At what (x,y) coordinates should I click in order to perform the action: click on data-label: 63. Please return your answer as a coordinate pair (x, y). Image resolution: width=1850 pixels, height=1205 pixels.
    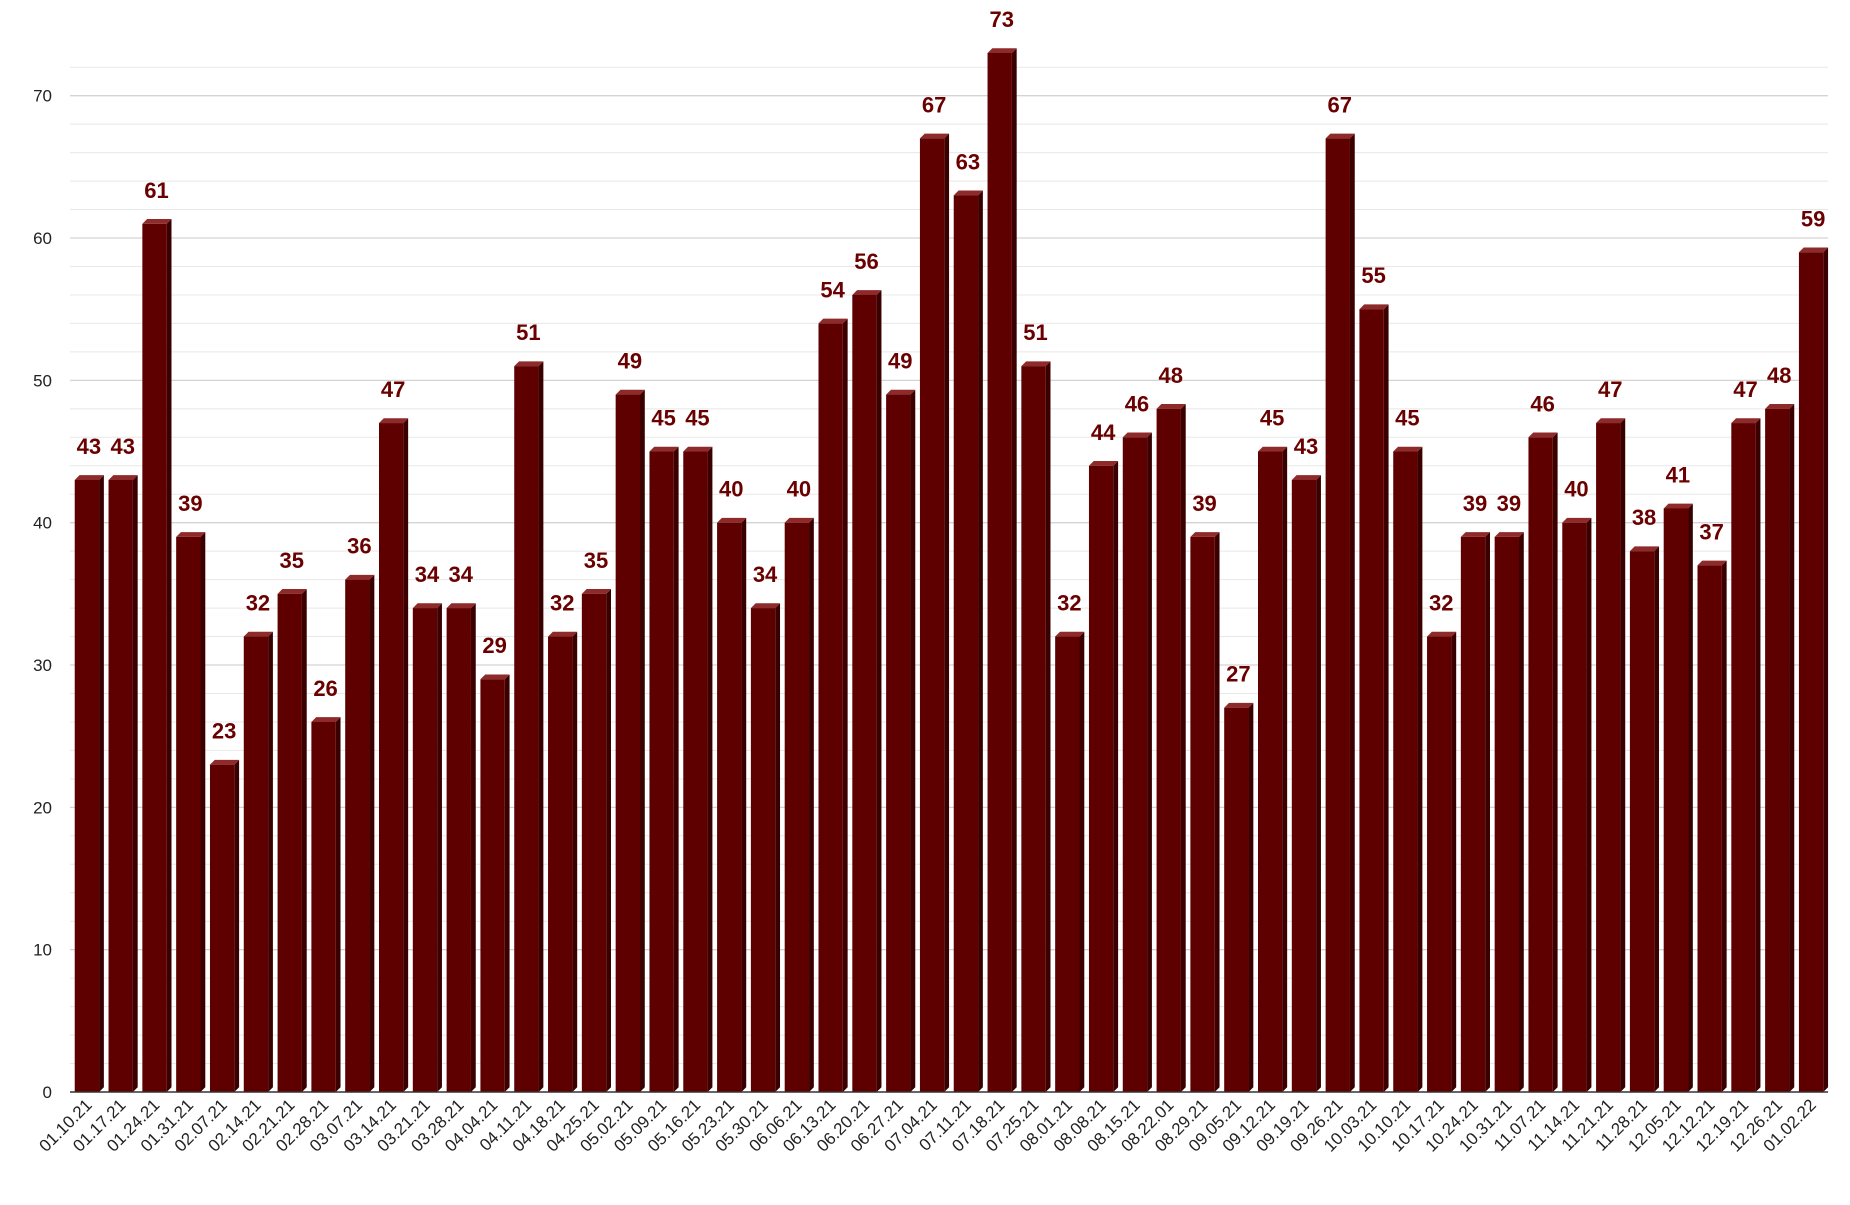
    Looking at the image, I should click on (968, 161).